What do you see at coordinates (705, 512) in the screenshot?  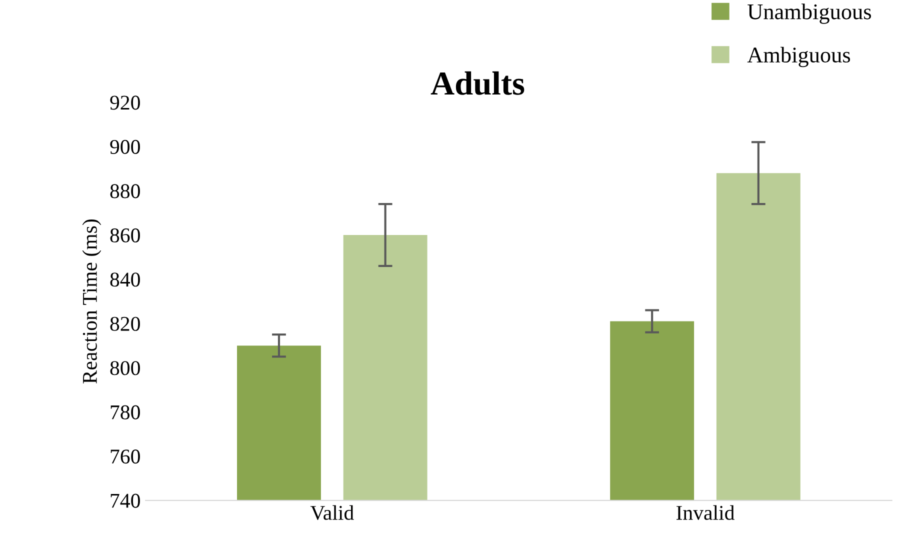 I see `x-tick-label: Invalid` at bounding box center [705, 512].